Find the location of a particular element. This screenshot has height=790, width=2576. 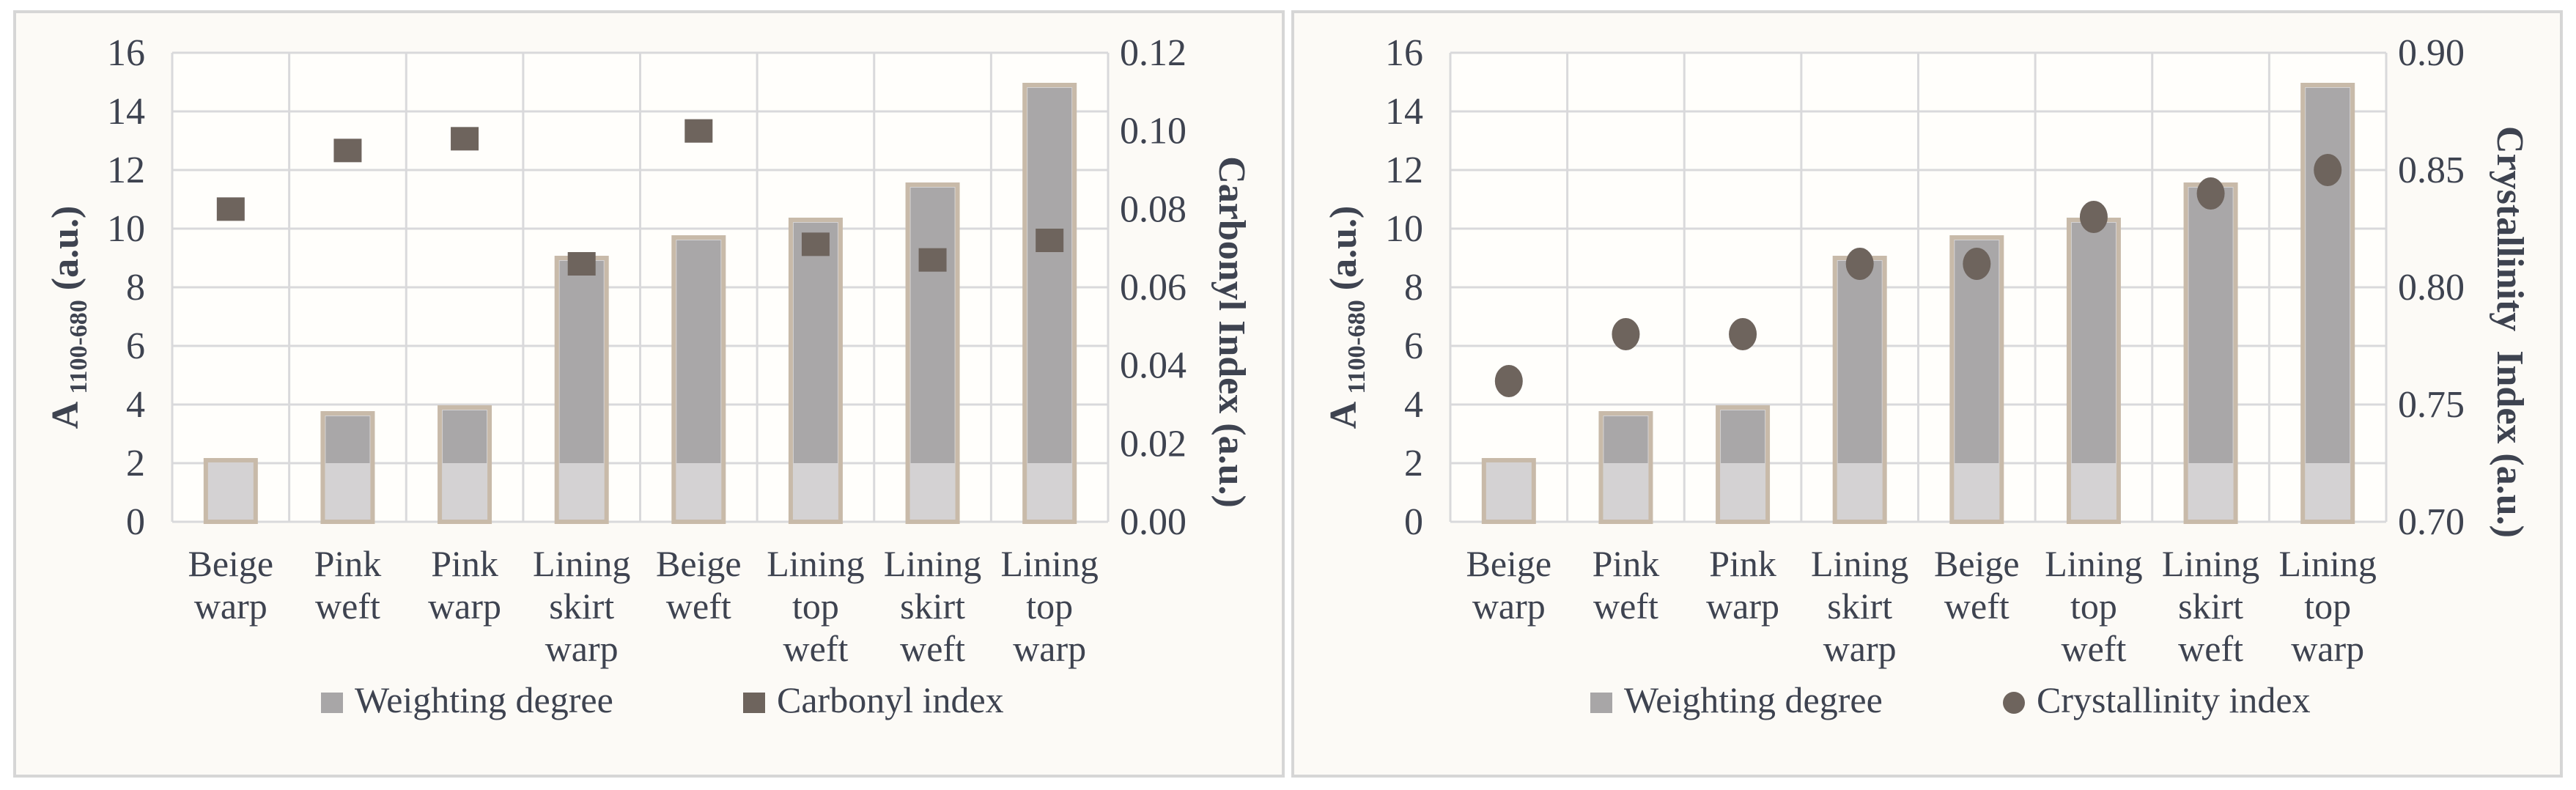

category-label-pink-weft: Pink weft is located at coordinates (348, 585).